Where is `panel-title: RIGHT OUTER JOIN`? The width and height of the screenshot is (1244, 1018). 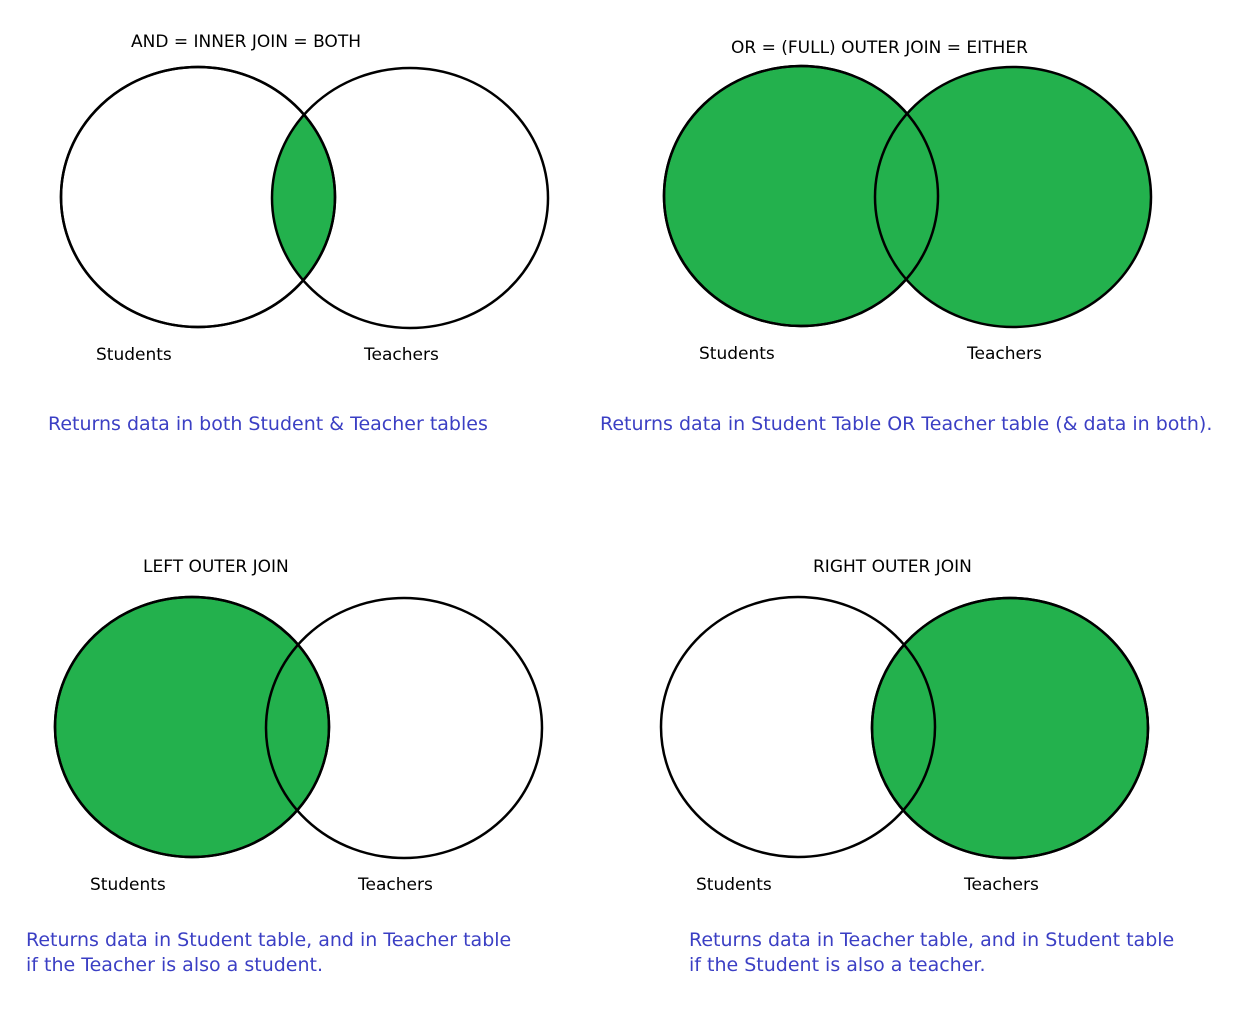 panel-title: RIGHT OUTER JOIN is located at coordinates (892, 567).